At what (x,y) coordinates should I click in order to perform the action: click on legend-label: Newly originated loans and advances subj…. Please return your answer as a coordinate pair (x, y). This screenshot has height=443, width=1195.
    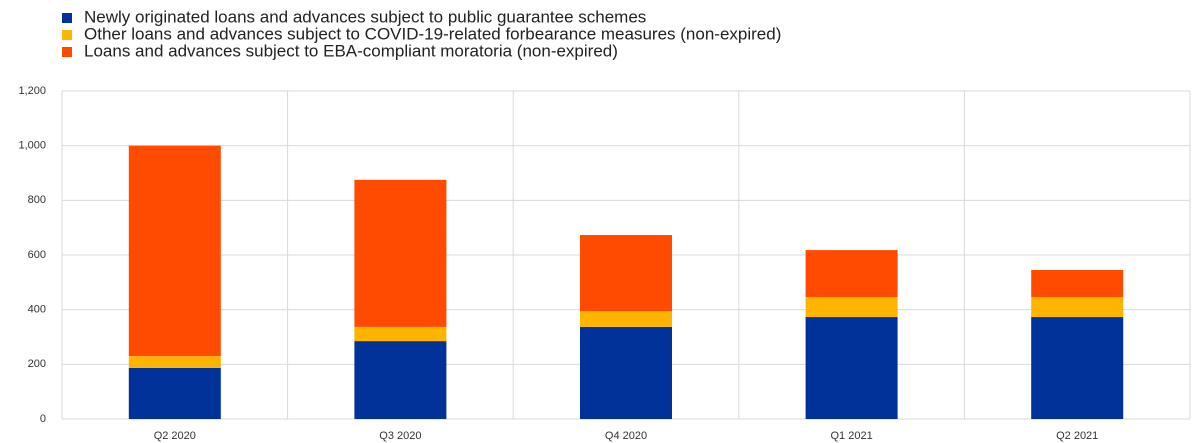
    Looking at the image, I should click on (365, 16).